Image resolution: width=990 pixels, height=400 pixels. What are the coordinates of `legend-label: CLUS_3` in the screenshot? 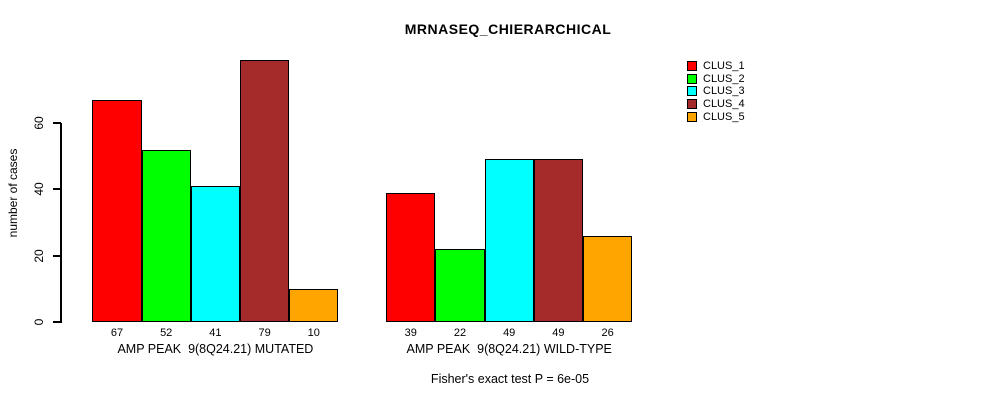 It's located at (724, 91).